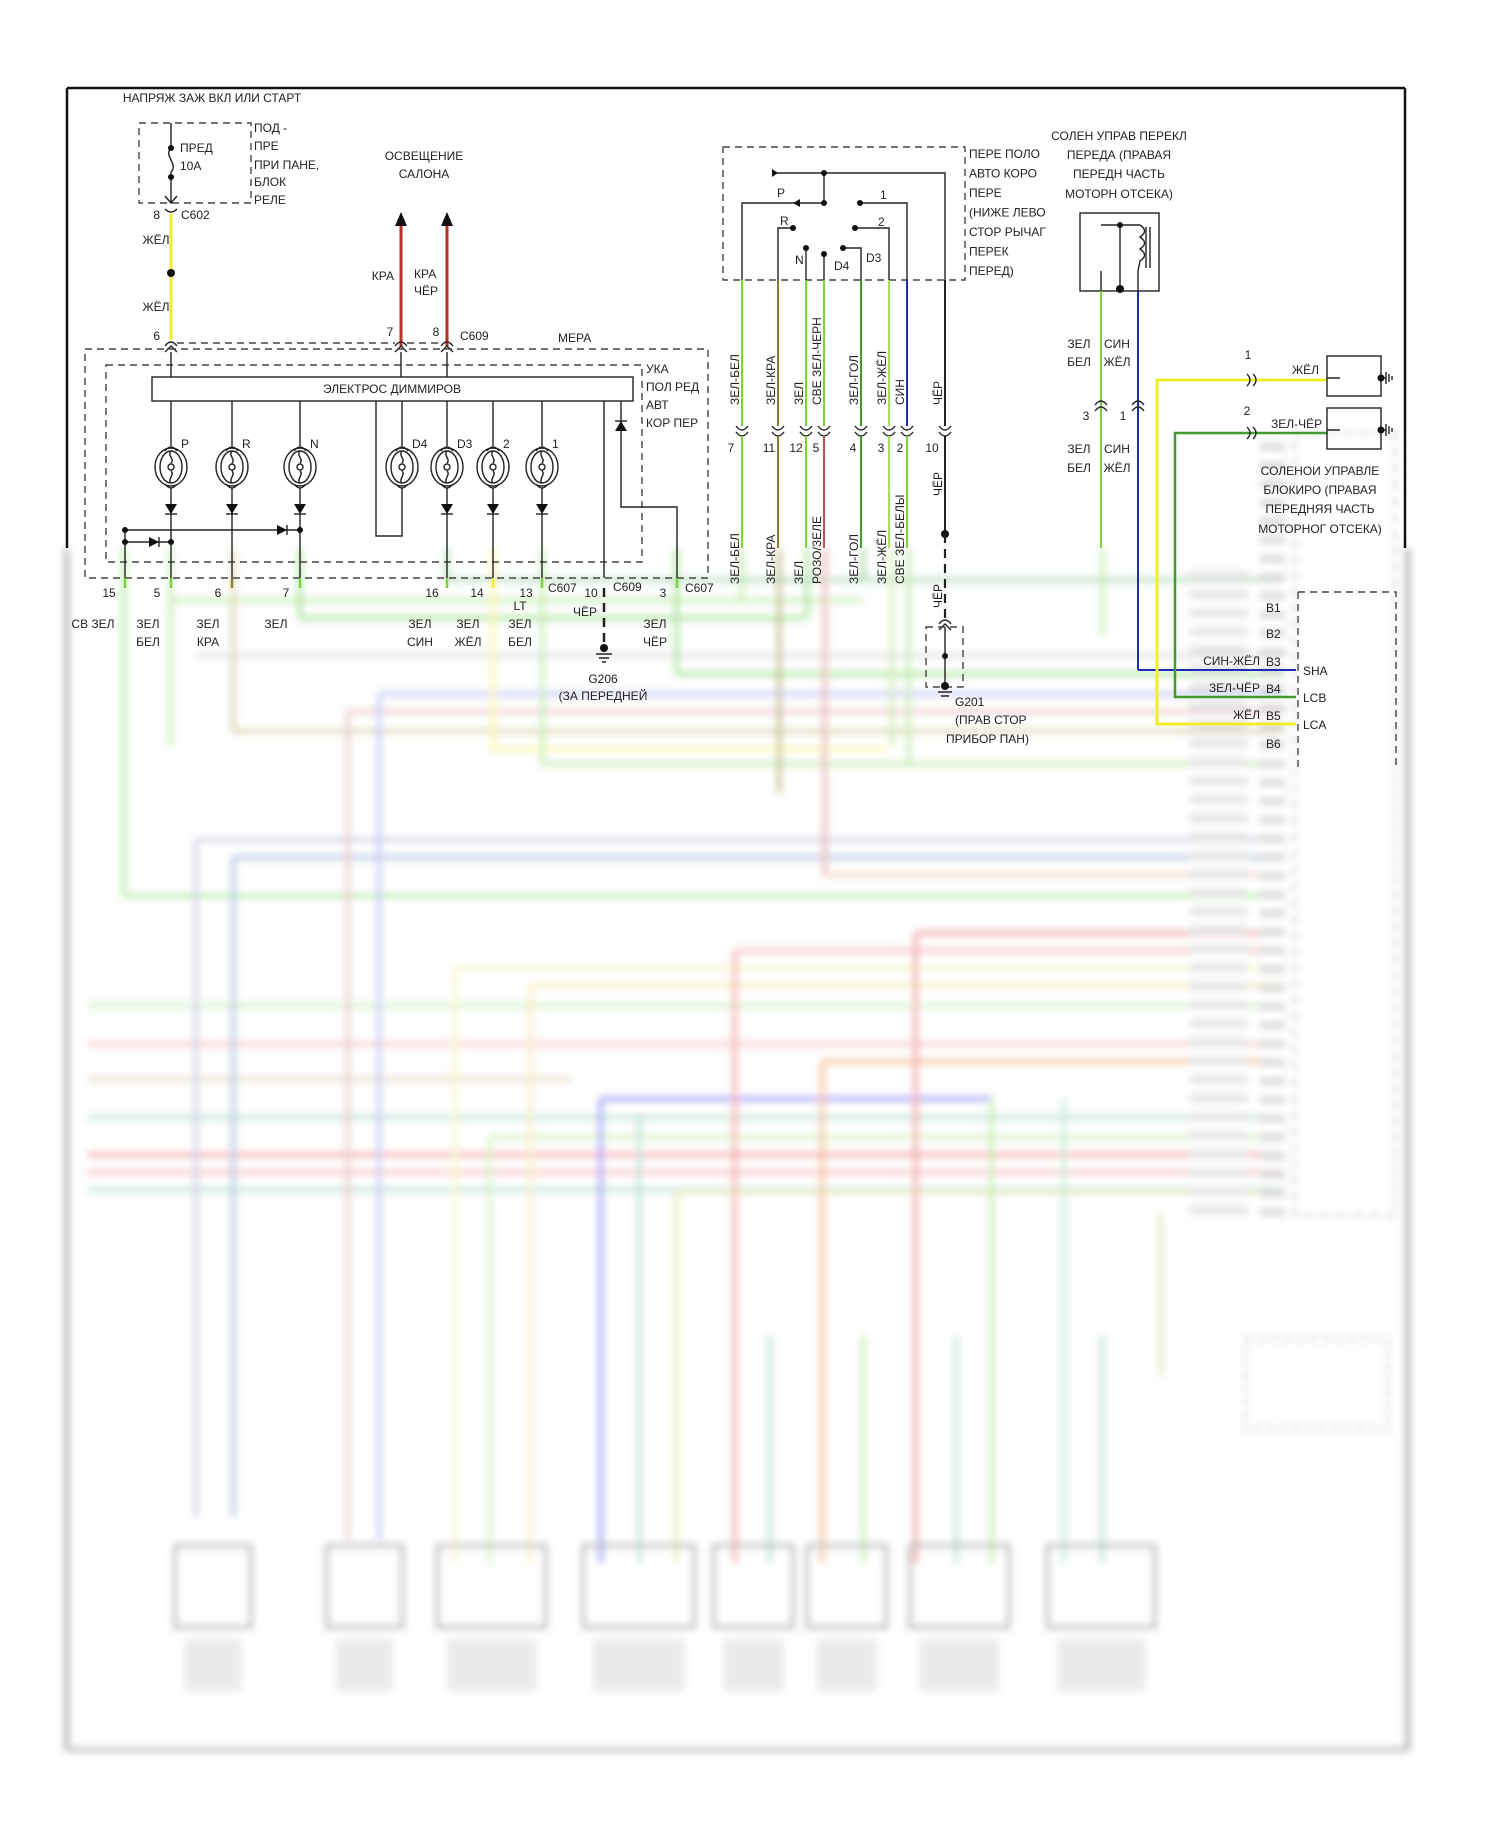 The width and height of the screenshot is (1500, 1828). Describe the element at coordinates (190, 166) in the screenshot. I see `fuse-rating: 10A` at that location.